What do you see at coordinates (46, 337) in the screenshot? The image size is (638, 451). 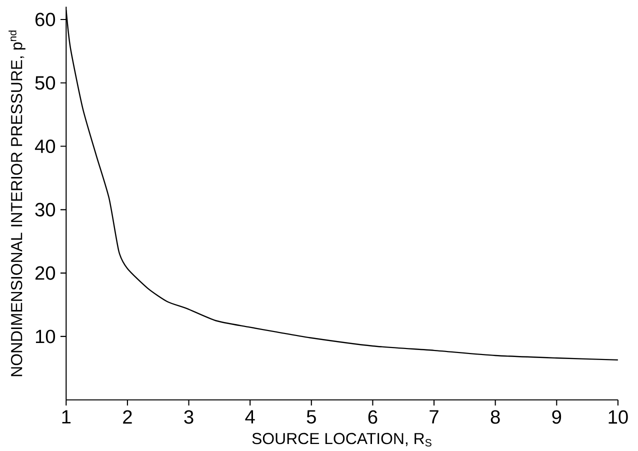 I see `y-tick-label: 10` at bounding box center [46, 337].